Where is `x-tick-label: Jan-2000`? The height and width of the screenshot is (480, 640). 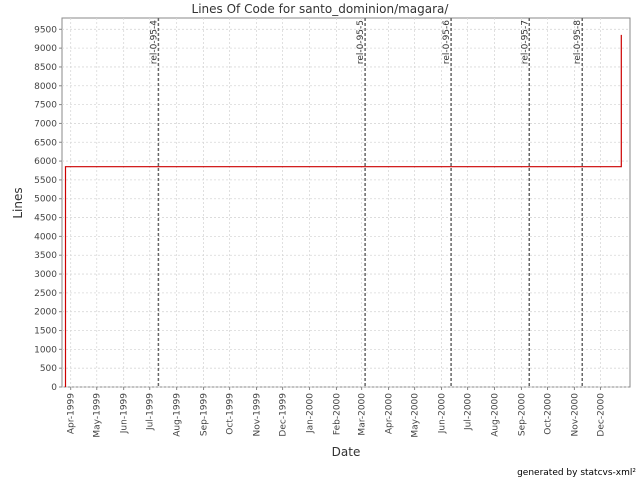 x-tick-label: Jan-2000 is located at coordinates (311, 413).